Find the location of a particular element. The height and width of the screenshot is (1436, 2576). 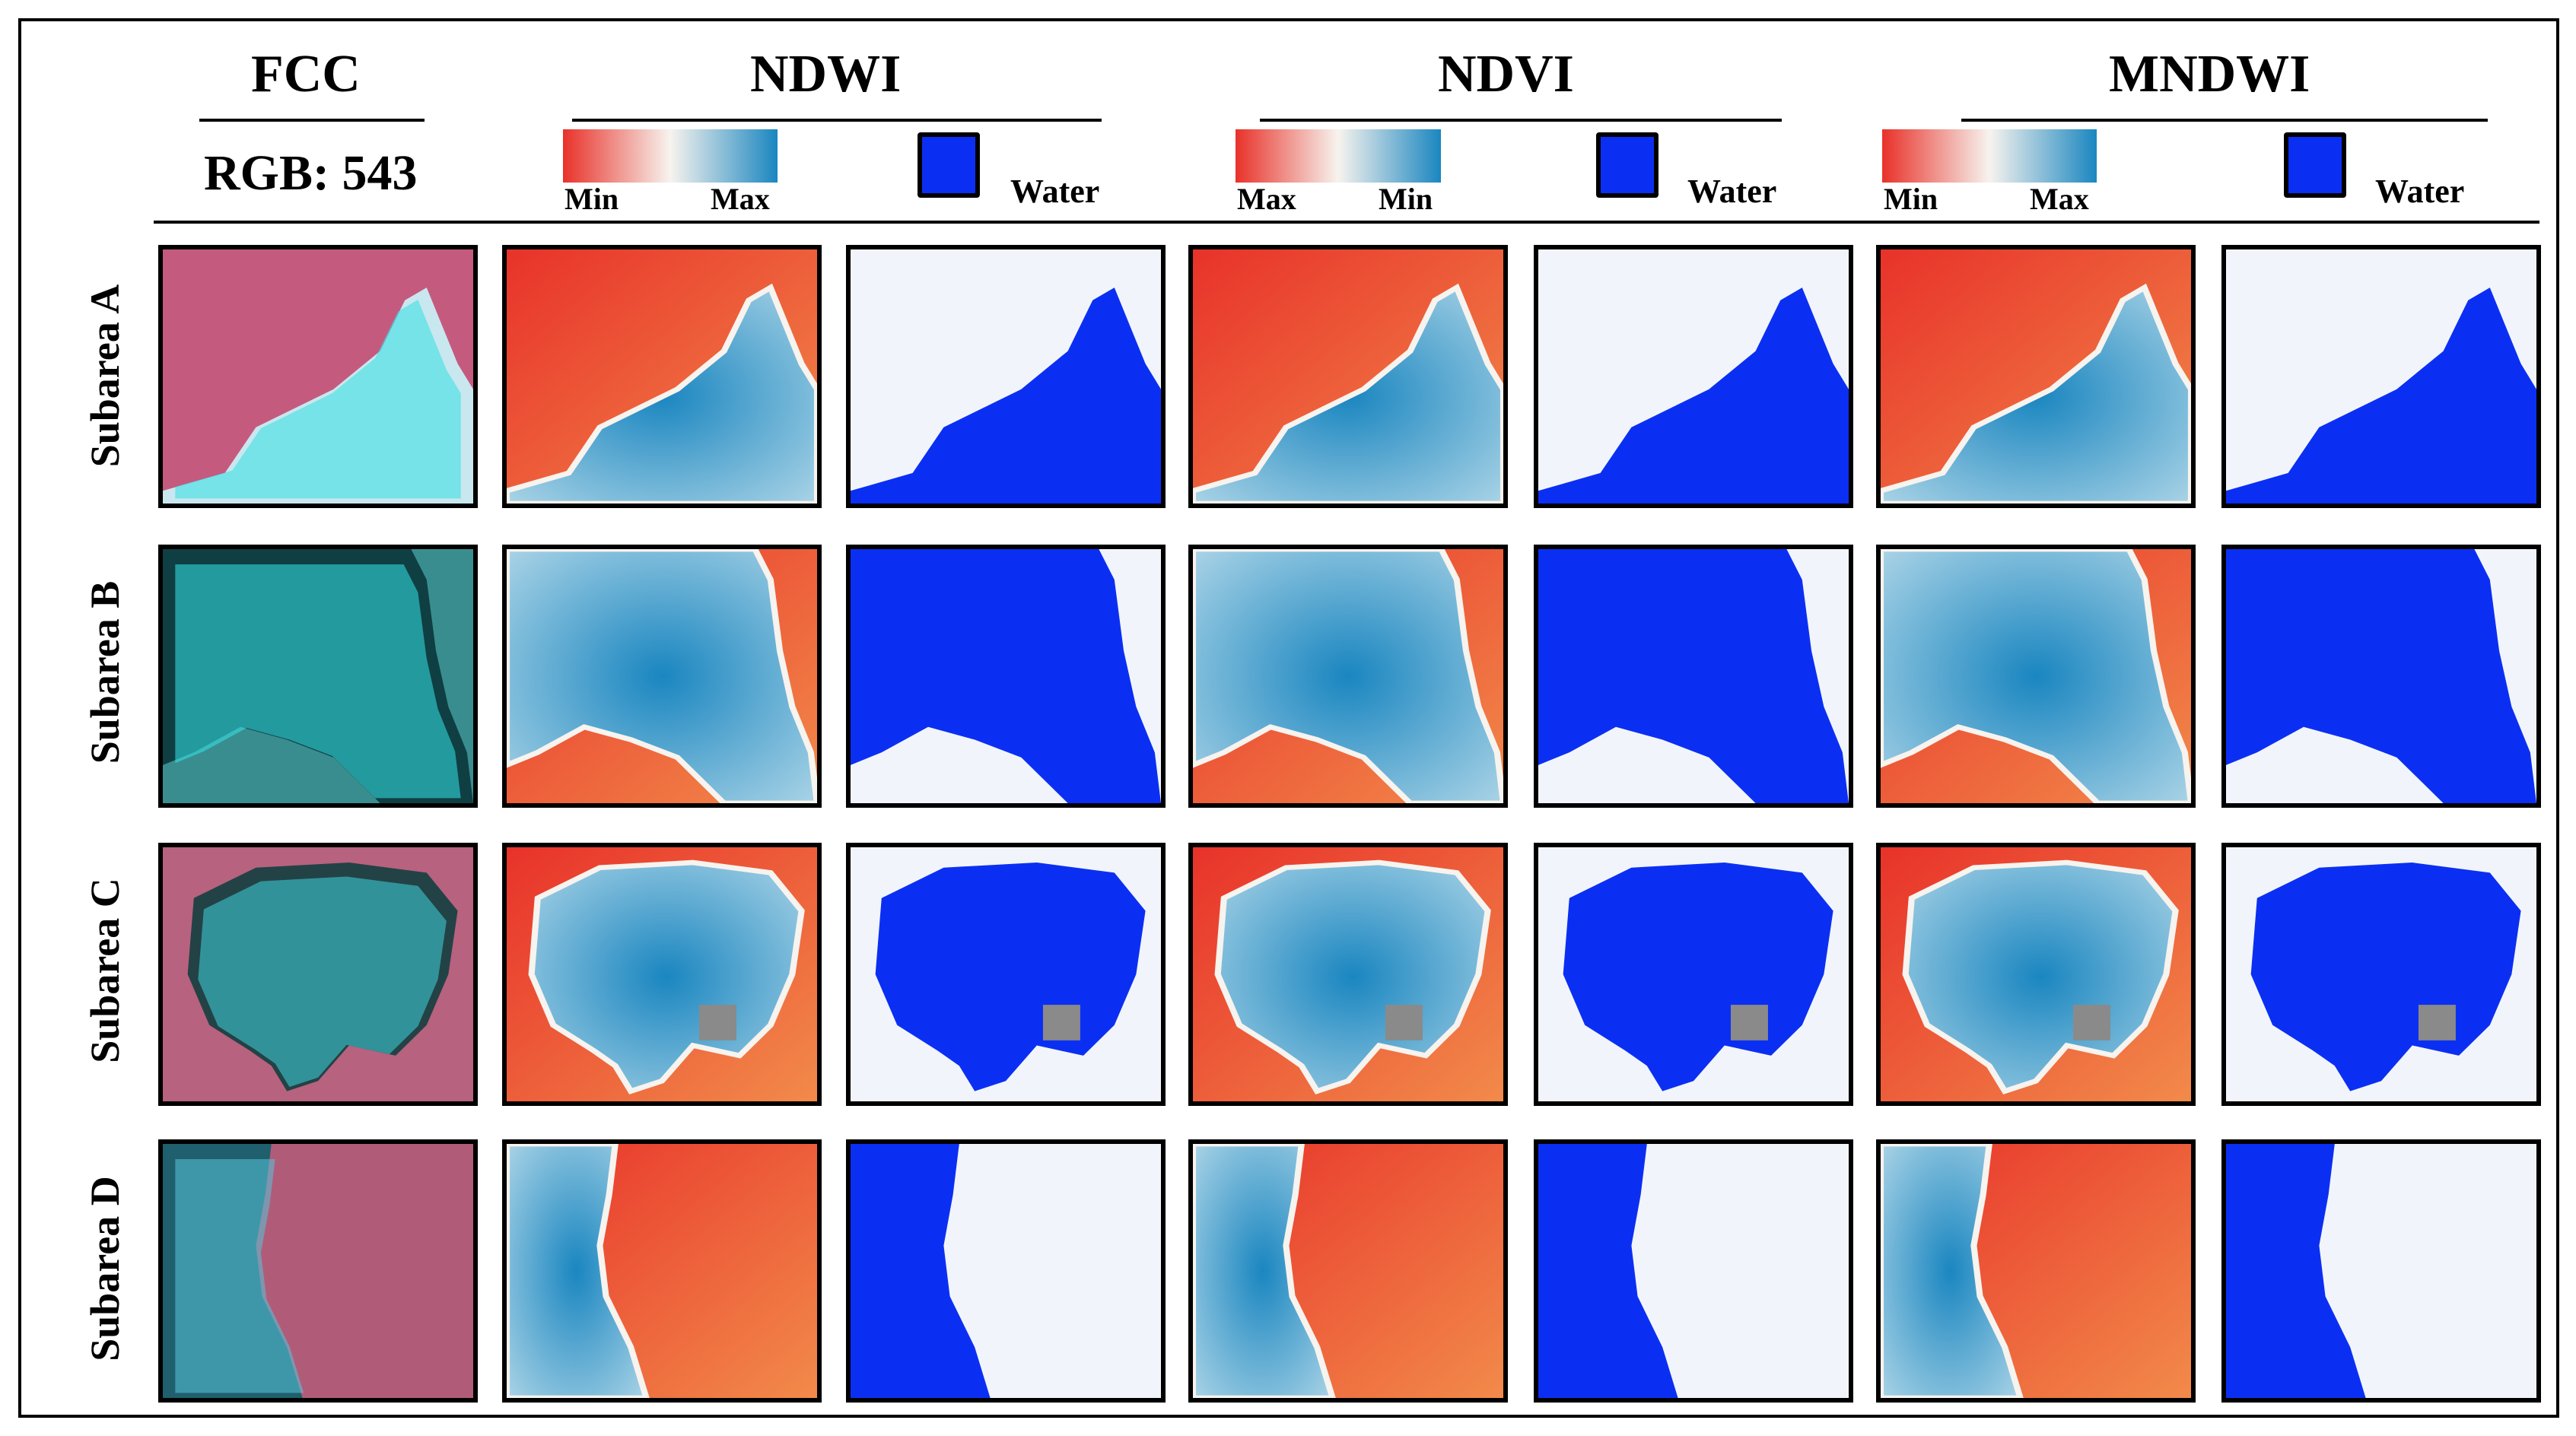

tile-d-ndvi-index is located at coordinates (1348, 1271).